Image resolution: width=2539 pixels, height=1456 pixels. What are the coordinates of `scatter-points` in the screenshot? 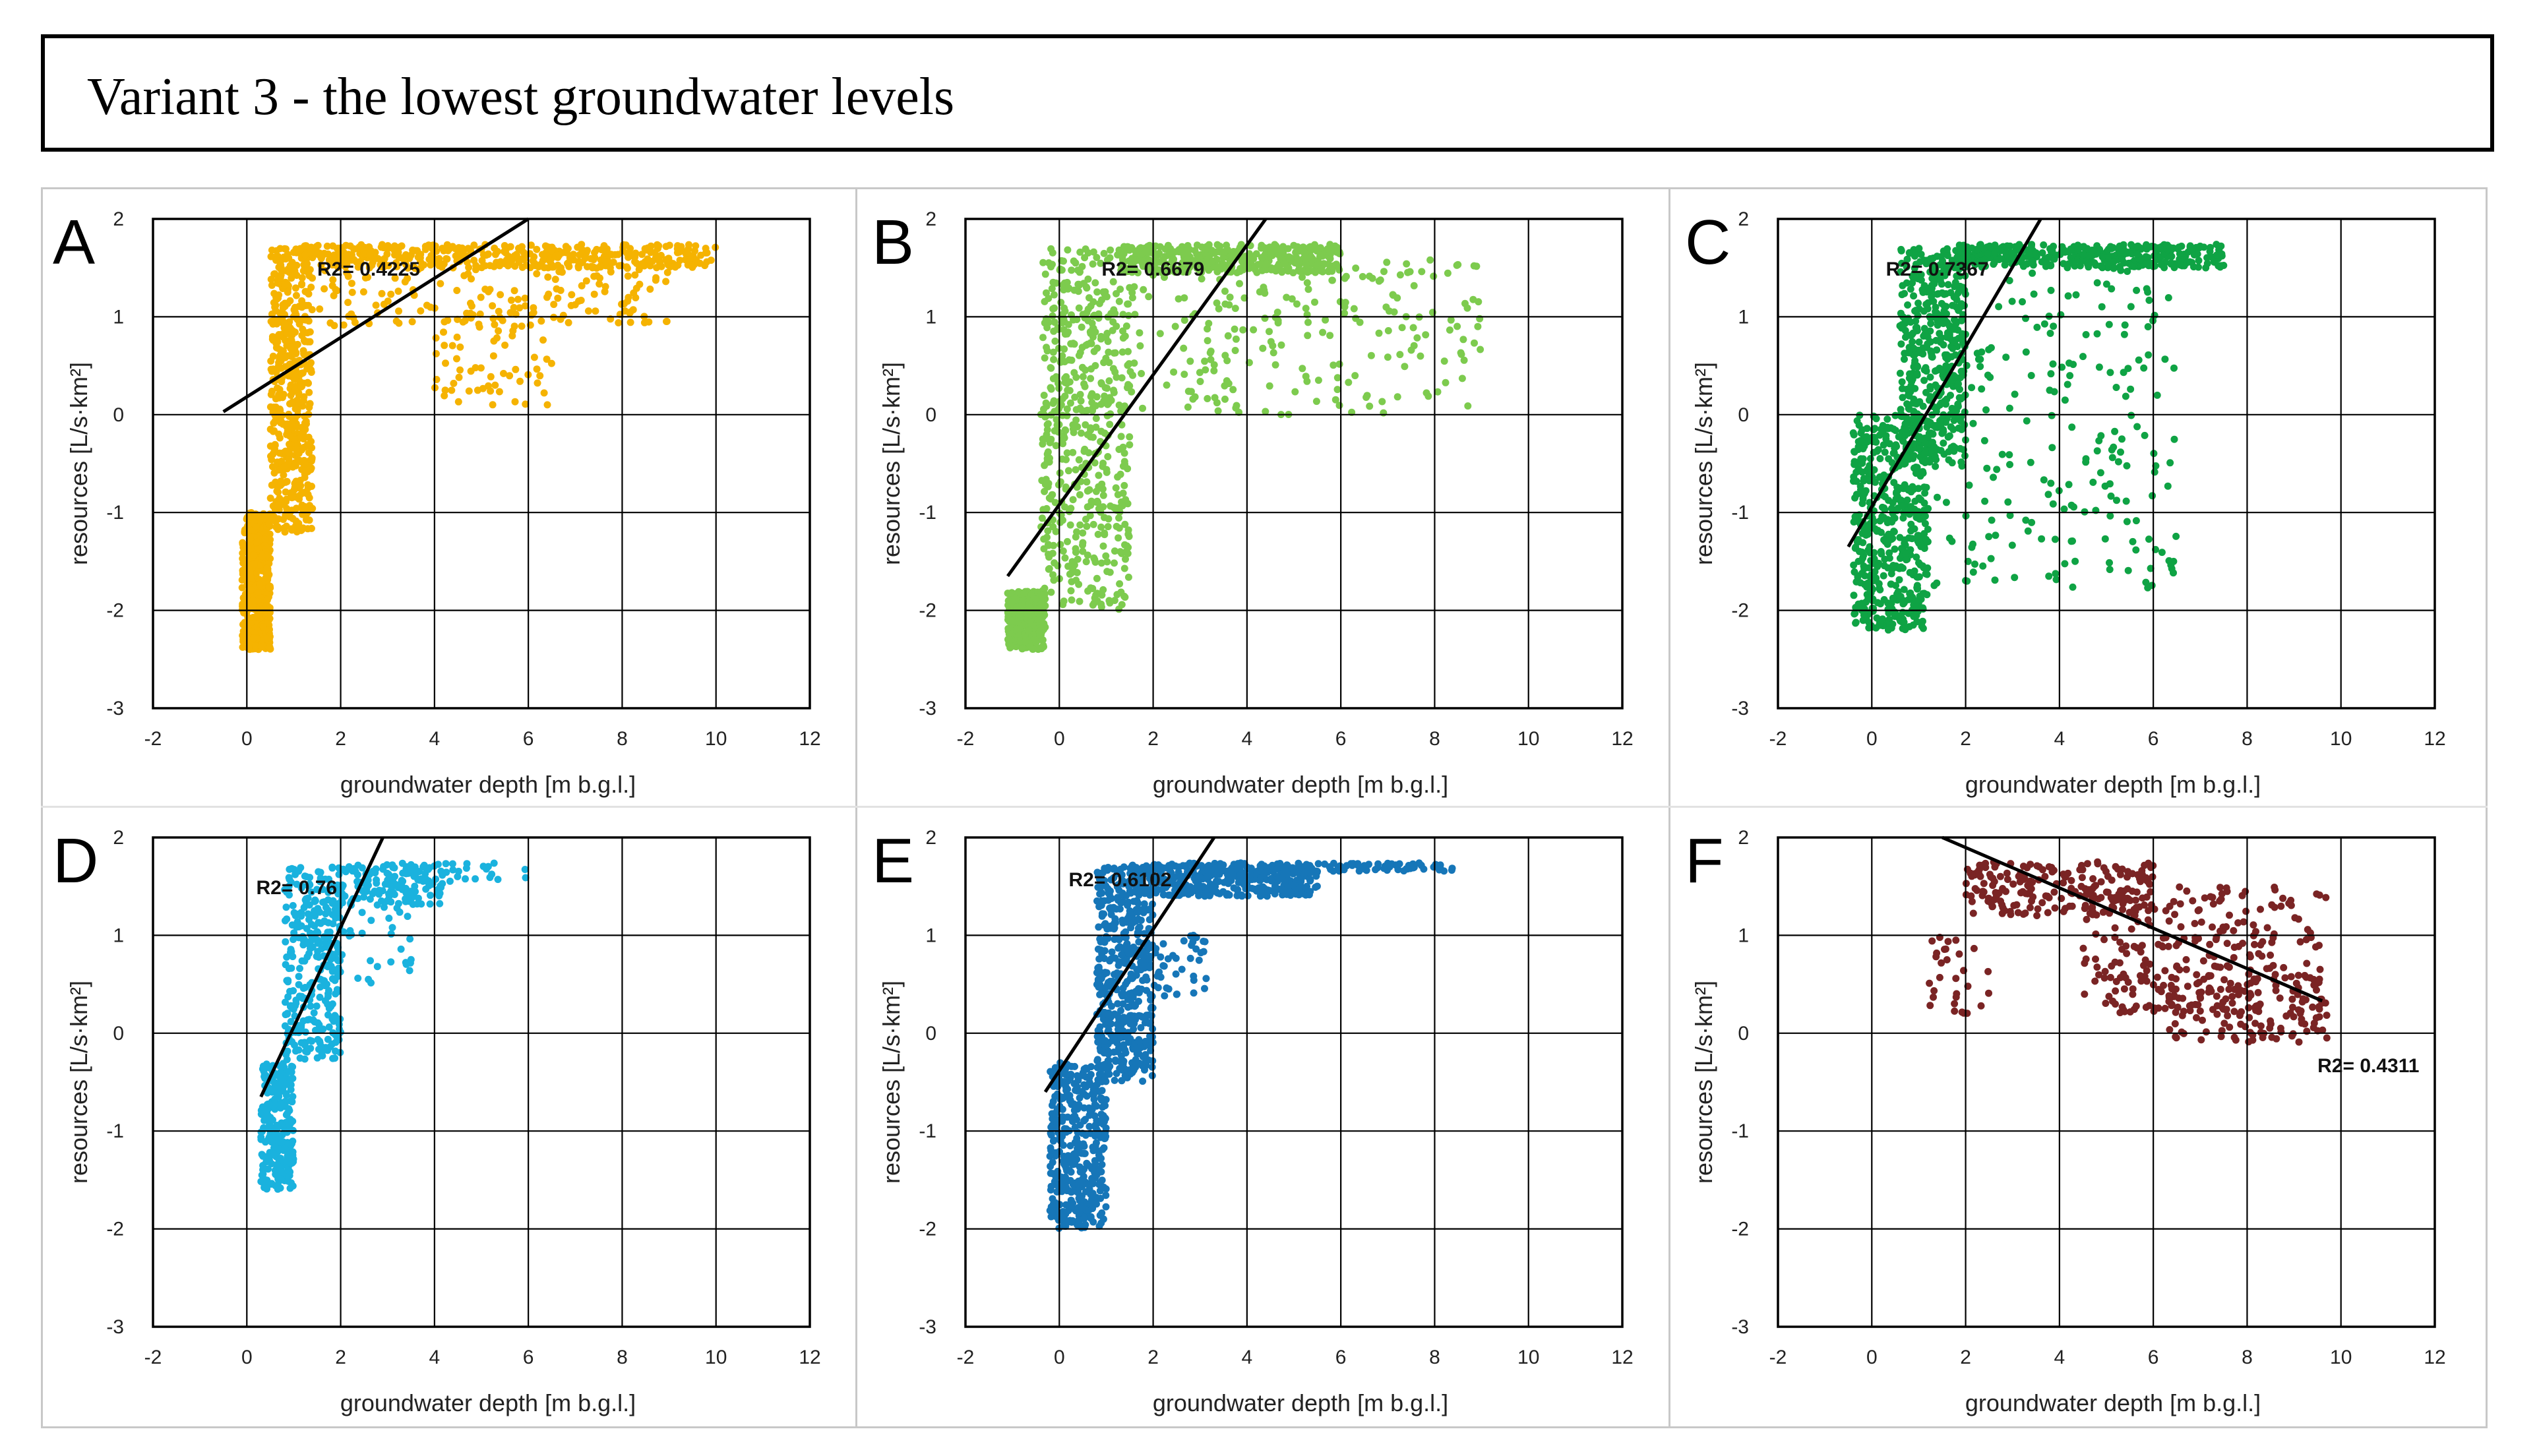 It's located at (1244, 447).